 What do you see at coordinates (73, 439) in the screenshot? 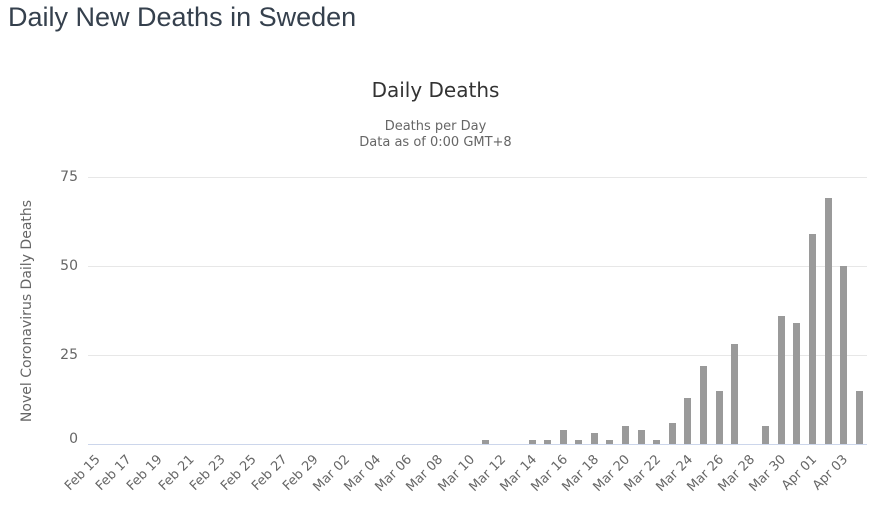
I see `y-tick-label-0: 0` at bounding box center [73, 439].